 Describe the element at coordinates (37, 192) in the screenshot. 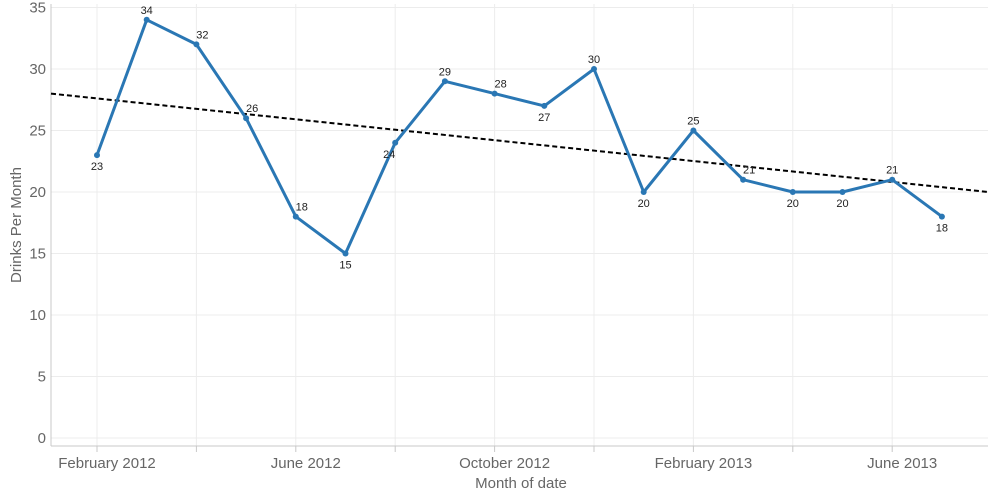

I see `y-tick-label: 20` at that location.